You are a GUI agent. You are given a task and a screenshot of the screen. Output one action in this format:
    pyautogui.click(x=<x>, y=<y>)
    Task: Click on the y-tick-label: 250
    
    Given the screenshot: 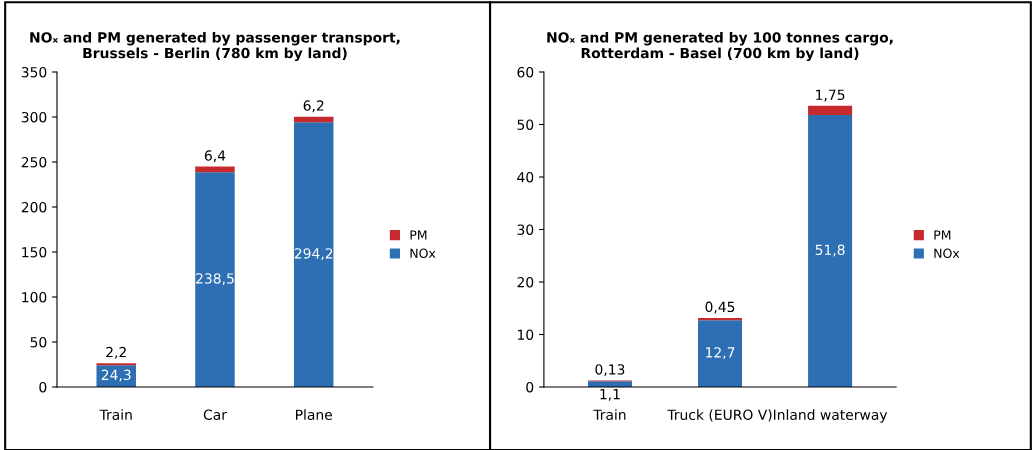 What is the action you would take?
    pyautogui.click(x=34, y=162)
    